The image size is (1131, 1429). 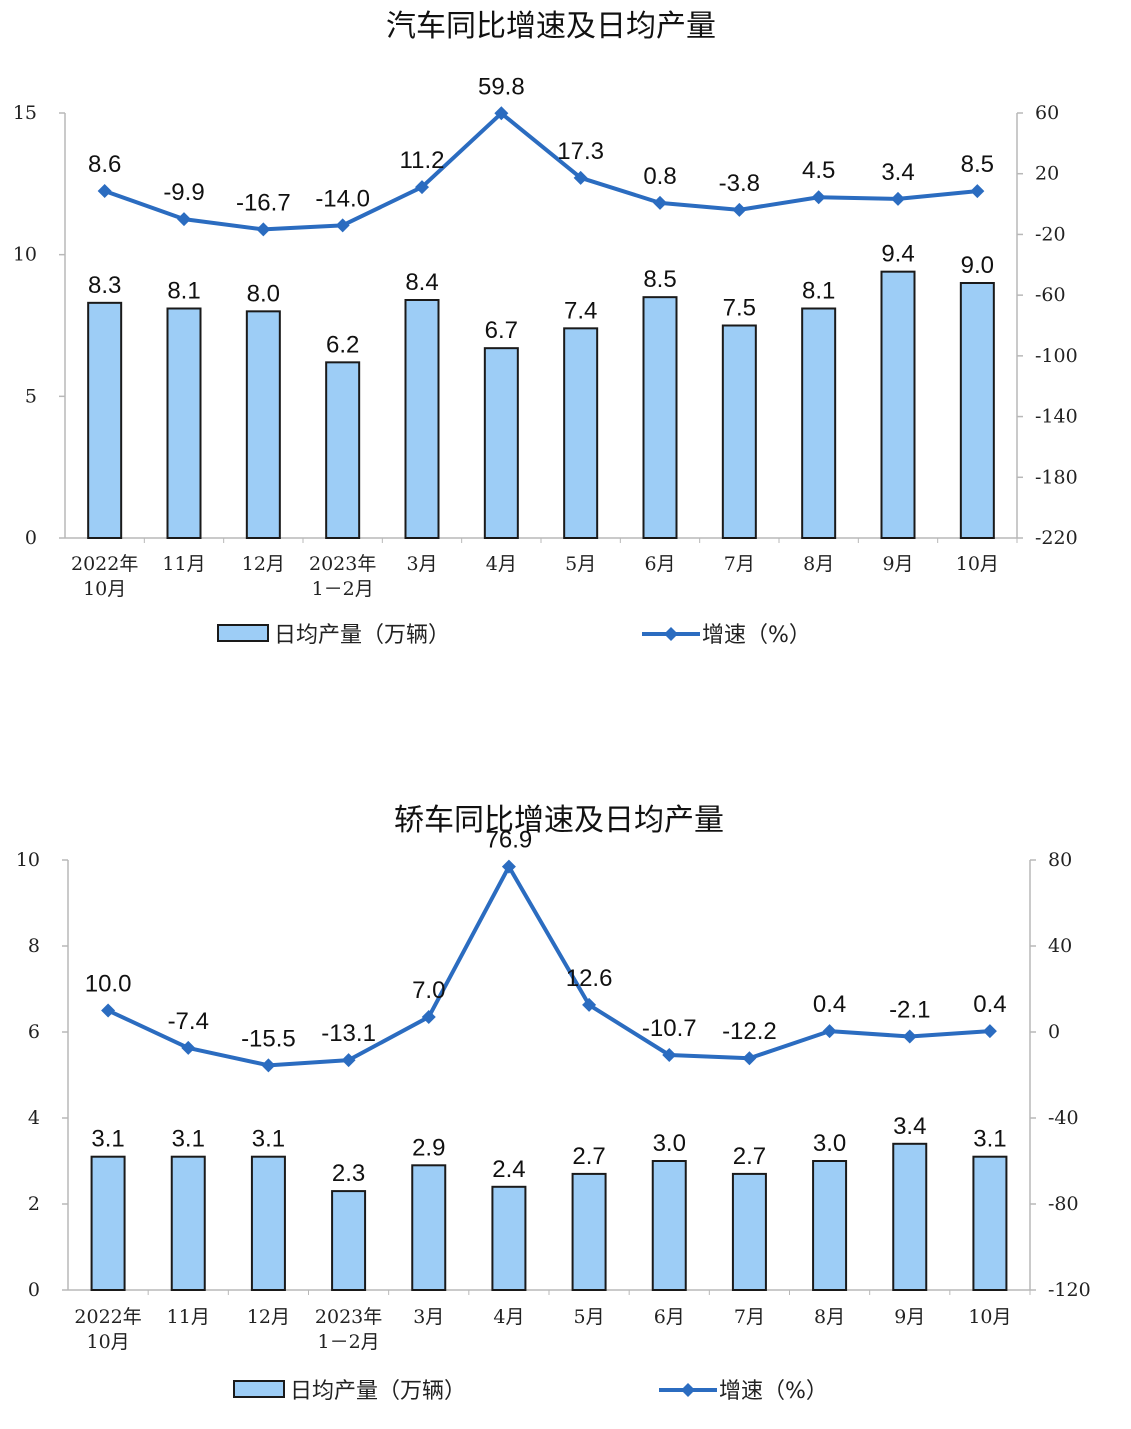 What do you see at coordinates (348, 1033) in the screenshot?
I see `line-value-label: -13.1` at bounding box center [348, 1033].